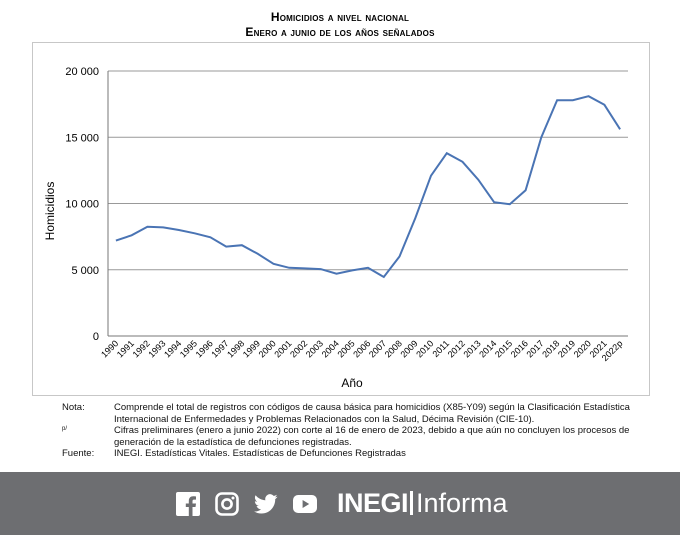 This screenshot has width=680, height=535. What do you see at coordinates (305, 504) in the screenshot?
I see `youtube-icon` at bounding box center [305, 504].